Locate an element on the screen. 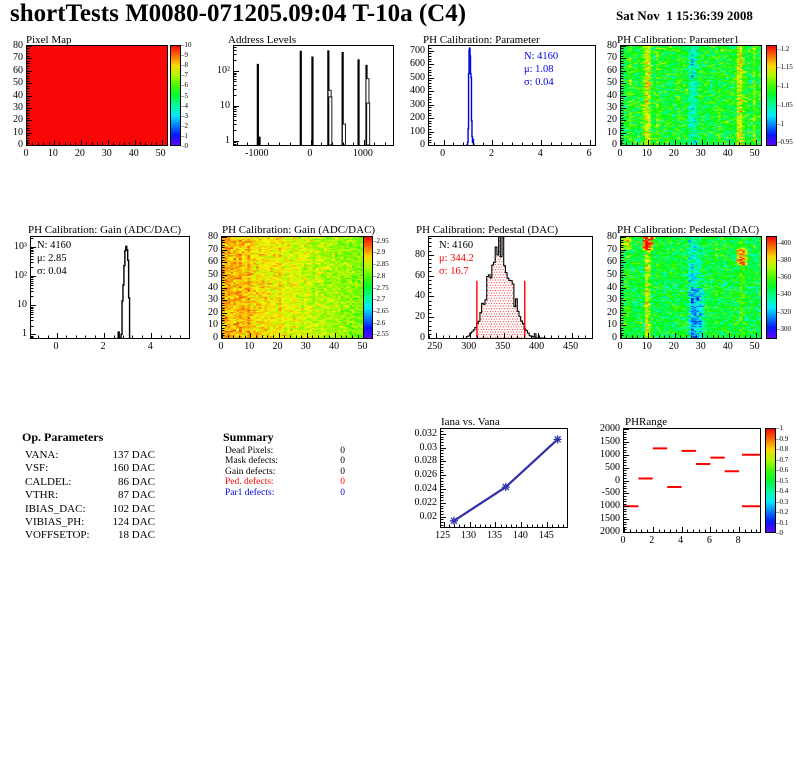  colorbar-tick-label: –2.9 is located at coordinates (379, 252).